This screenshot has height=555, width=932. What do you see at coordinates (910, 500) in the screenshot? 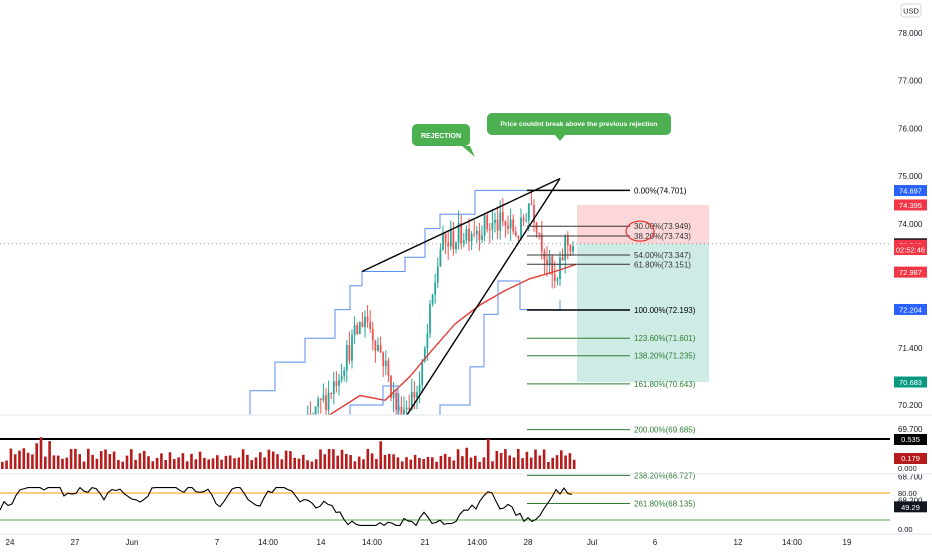
I see `price-tick-label: 68.200` at bounding box center [910, 500].